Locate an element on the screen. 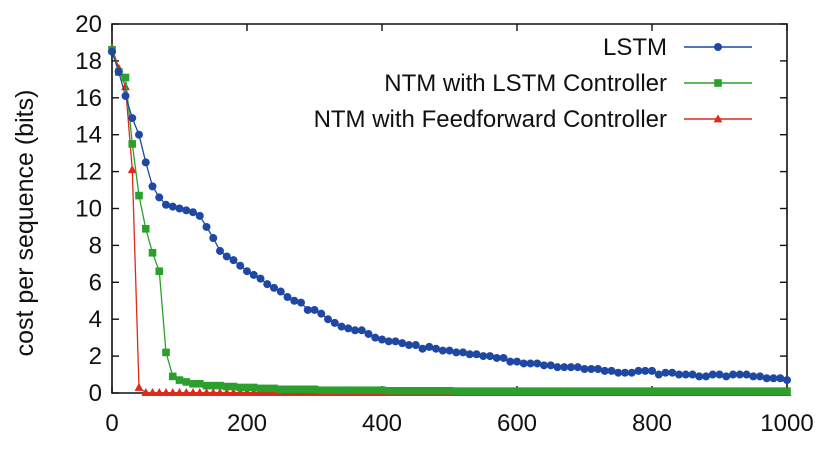  x-tick-label: 1000 is located at coordinates (786, 423).